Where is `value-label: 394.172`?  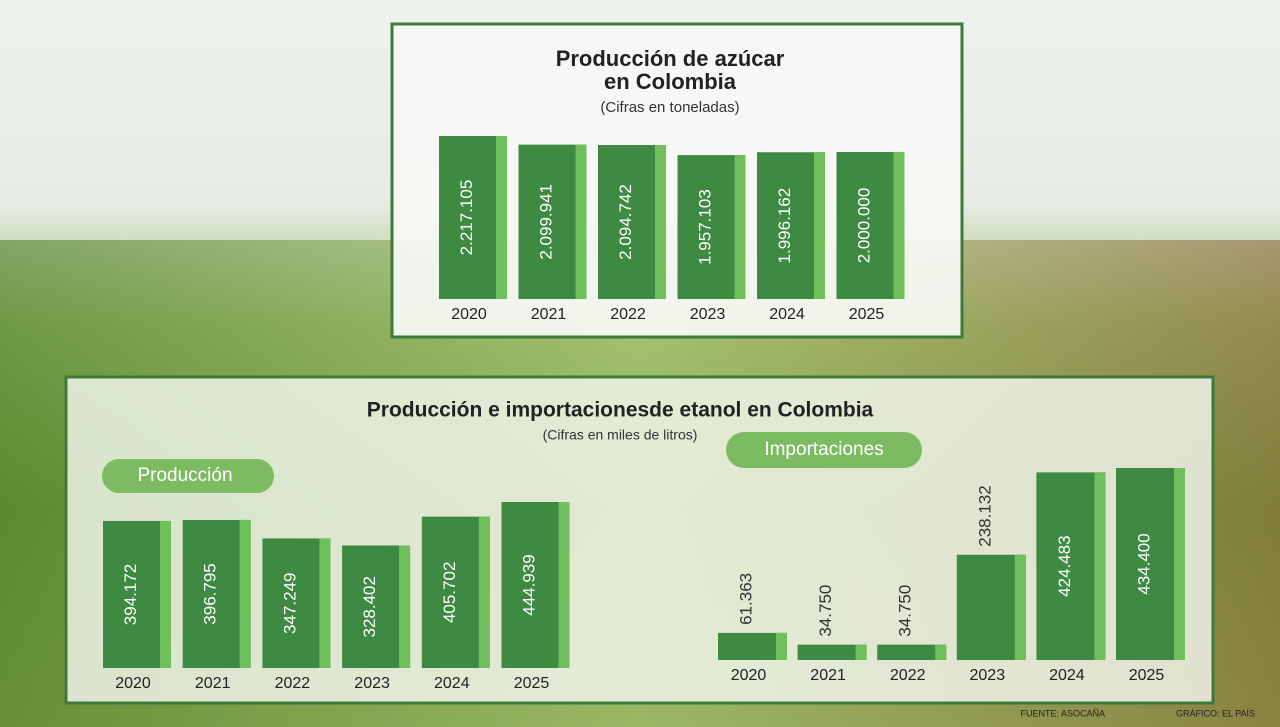 value-label: 394.172 is located at coordinates (130, 594).